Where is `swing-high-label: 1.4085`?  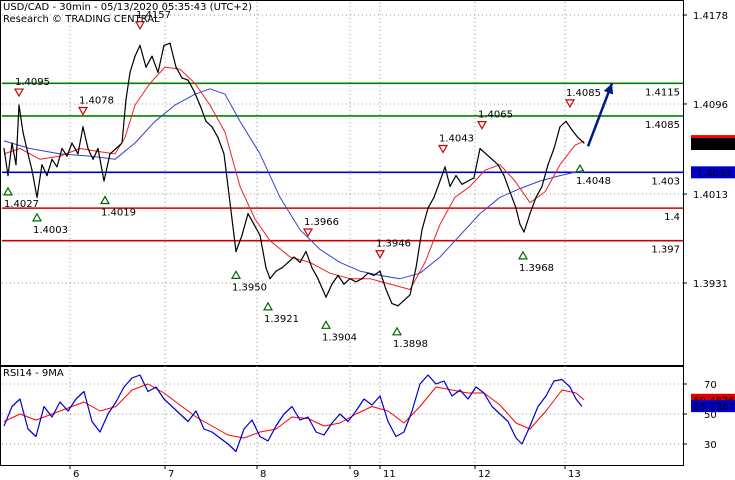 swing-high-label: 1.4085 is located at coordinates (583, 93).